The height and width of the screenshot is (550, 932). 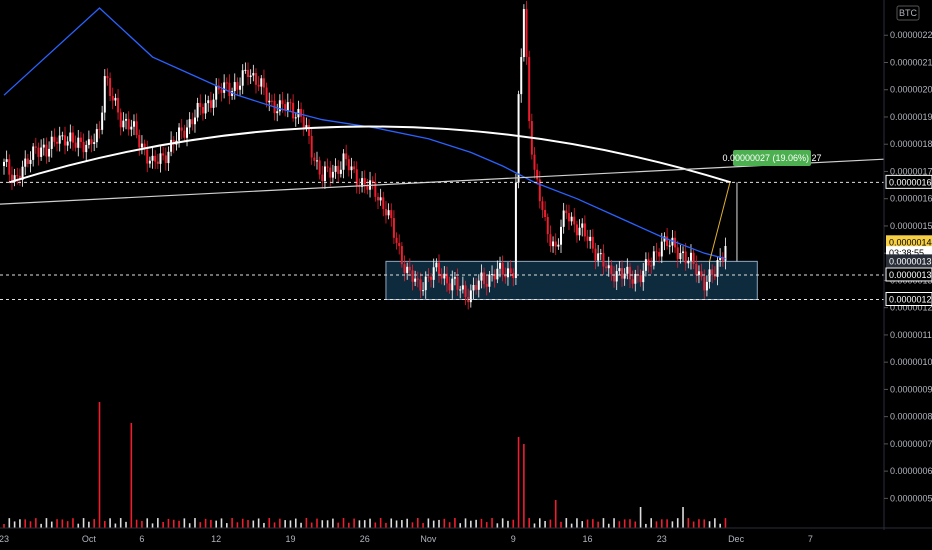 What do you see at coordinates (406, 539) in the screenshot?
I see `time-axis: 23 Oct 6 12 19 26 Nov 9 16 23 Dec 7` at bounding box center [406, 539].